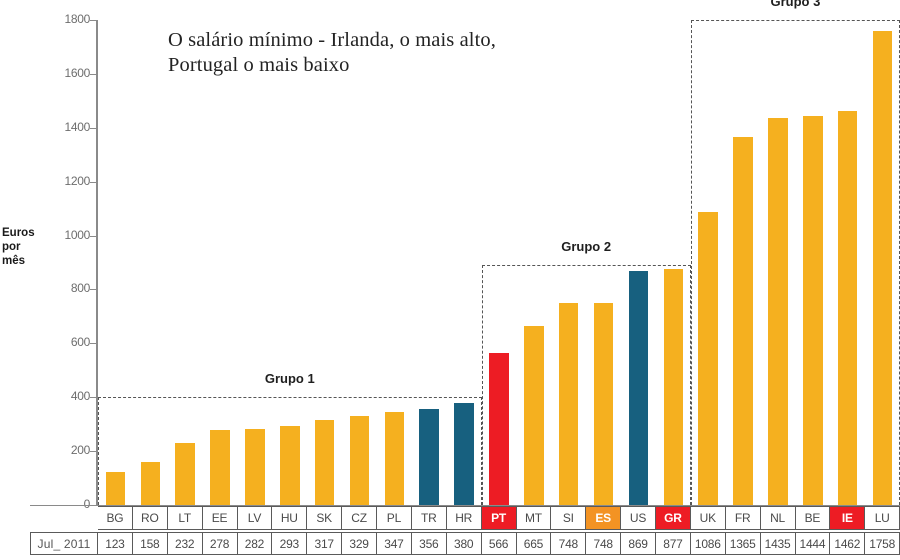 The width and height of the screenshot is (900, 560). I want to click on bar-lv, so click(255, 467).